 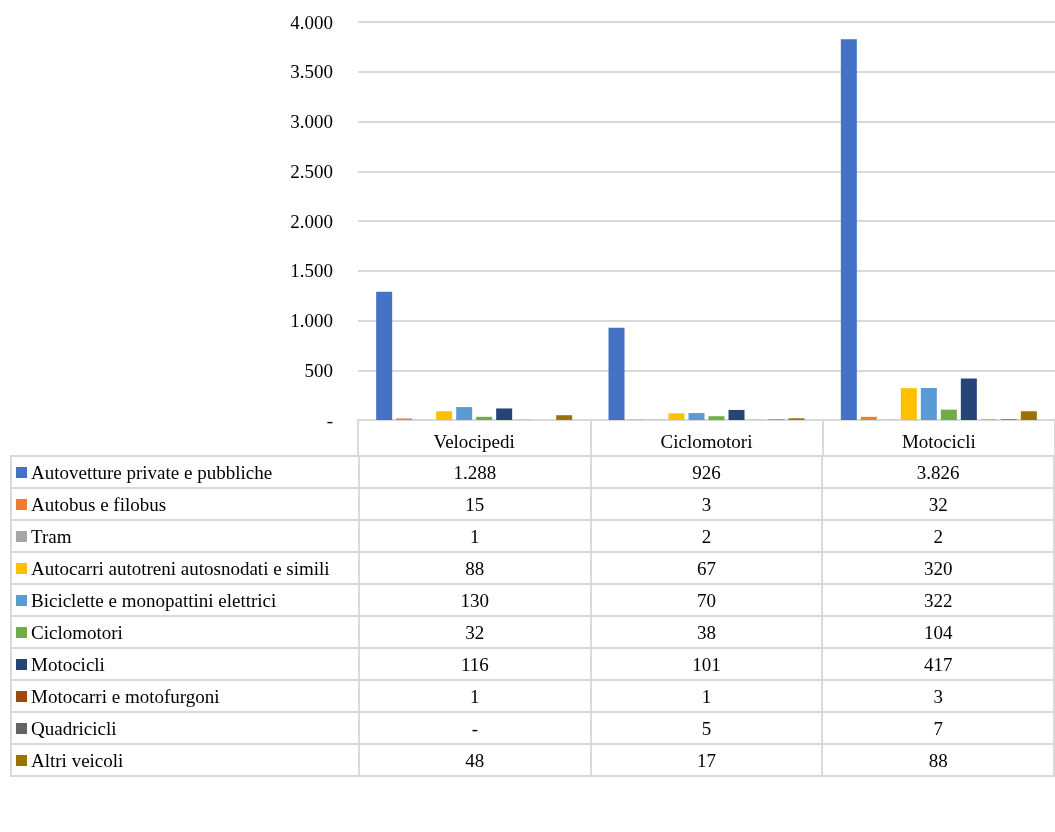 What do you see at coordinates (185, 760) in the screenshot?
I see `legend-label: Altri veicoli` at bounding box center [185, 760].